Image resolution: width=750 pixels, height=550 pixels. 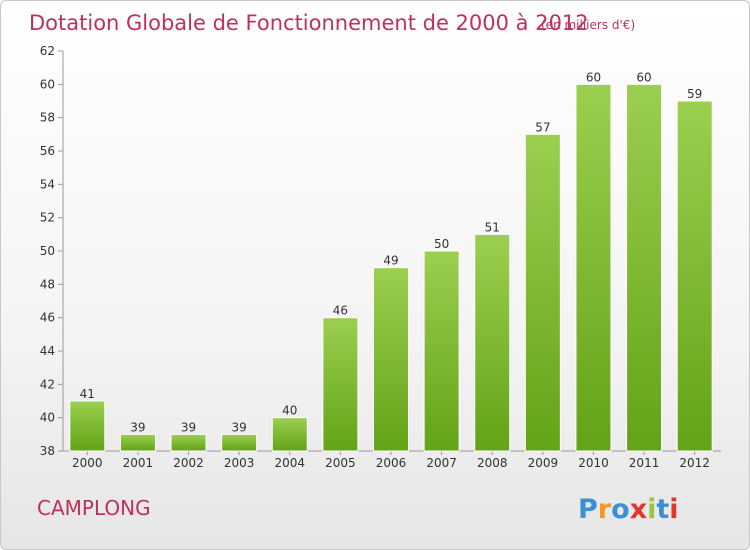 What do you see at coordinates (492, 463) in the screenshot?
I see `x-tick-label: 2008` at bounding box center [492, 463].